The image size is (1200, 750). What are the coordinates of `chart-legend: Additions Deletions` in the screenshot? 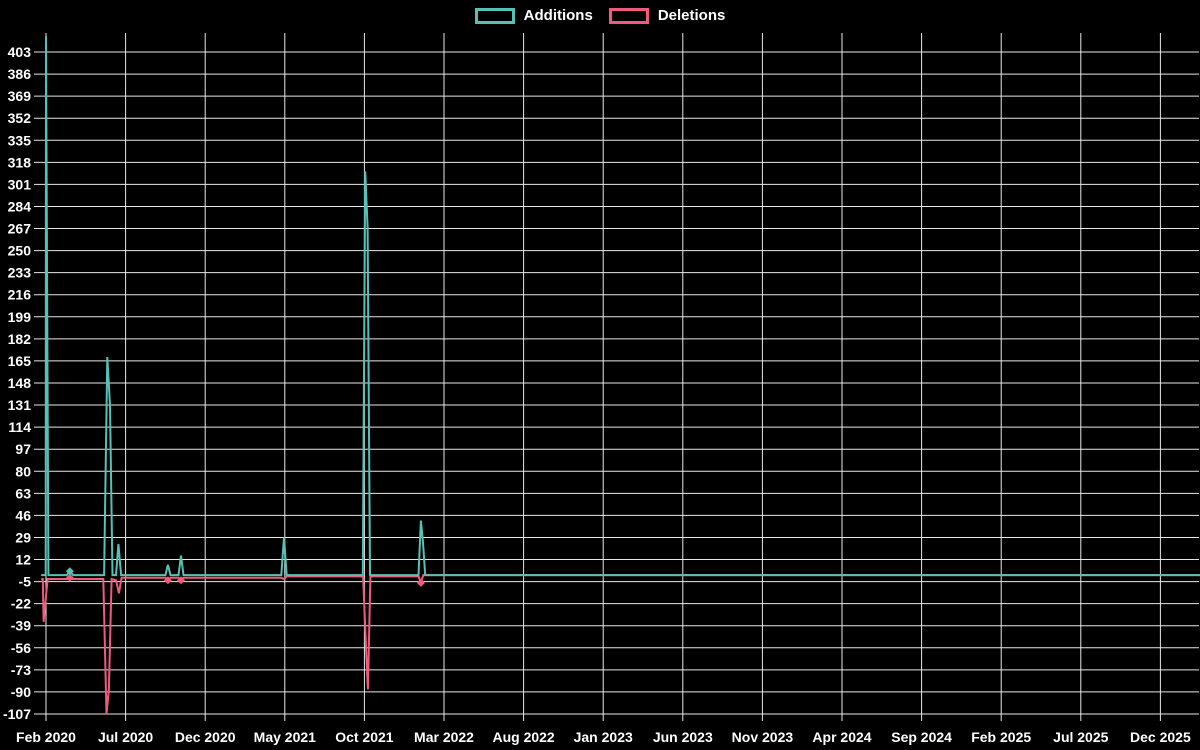 It's located at (600, 16).